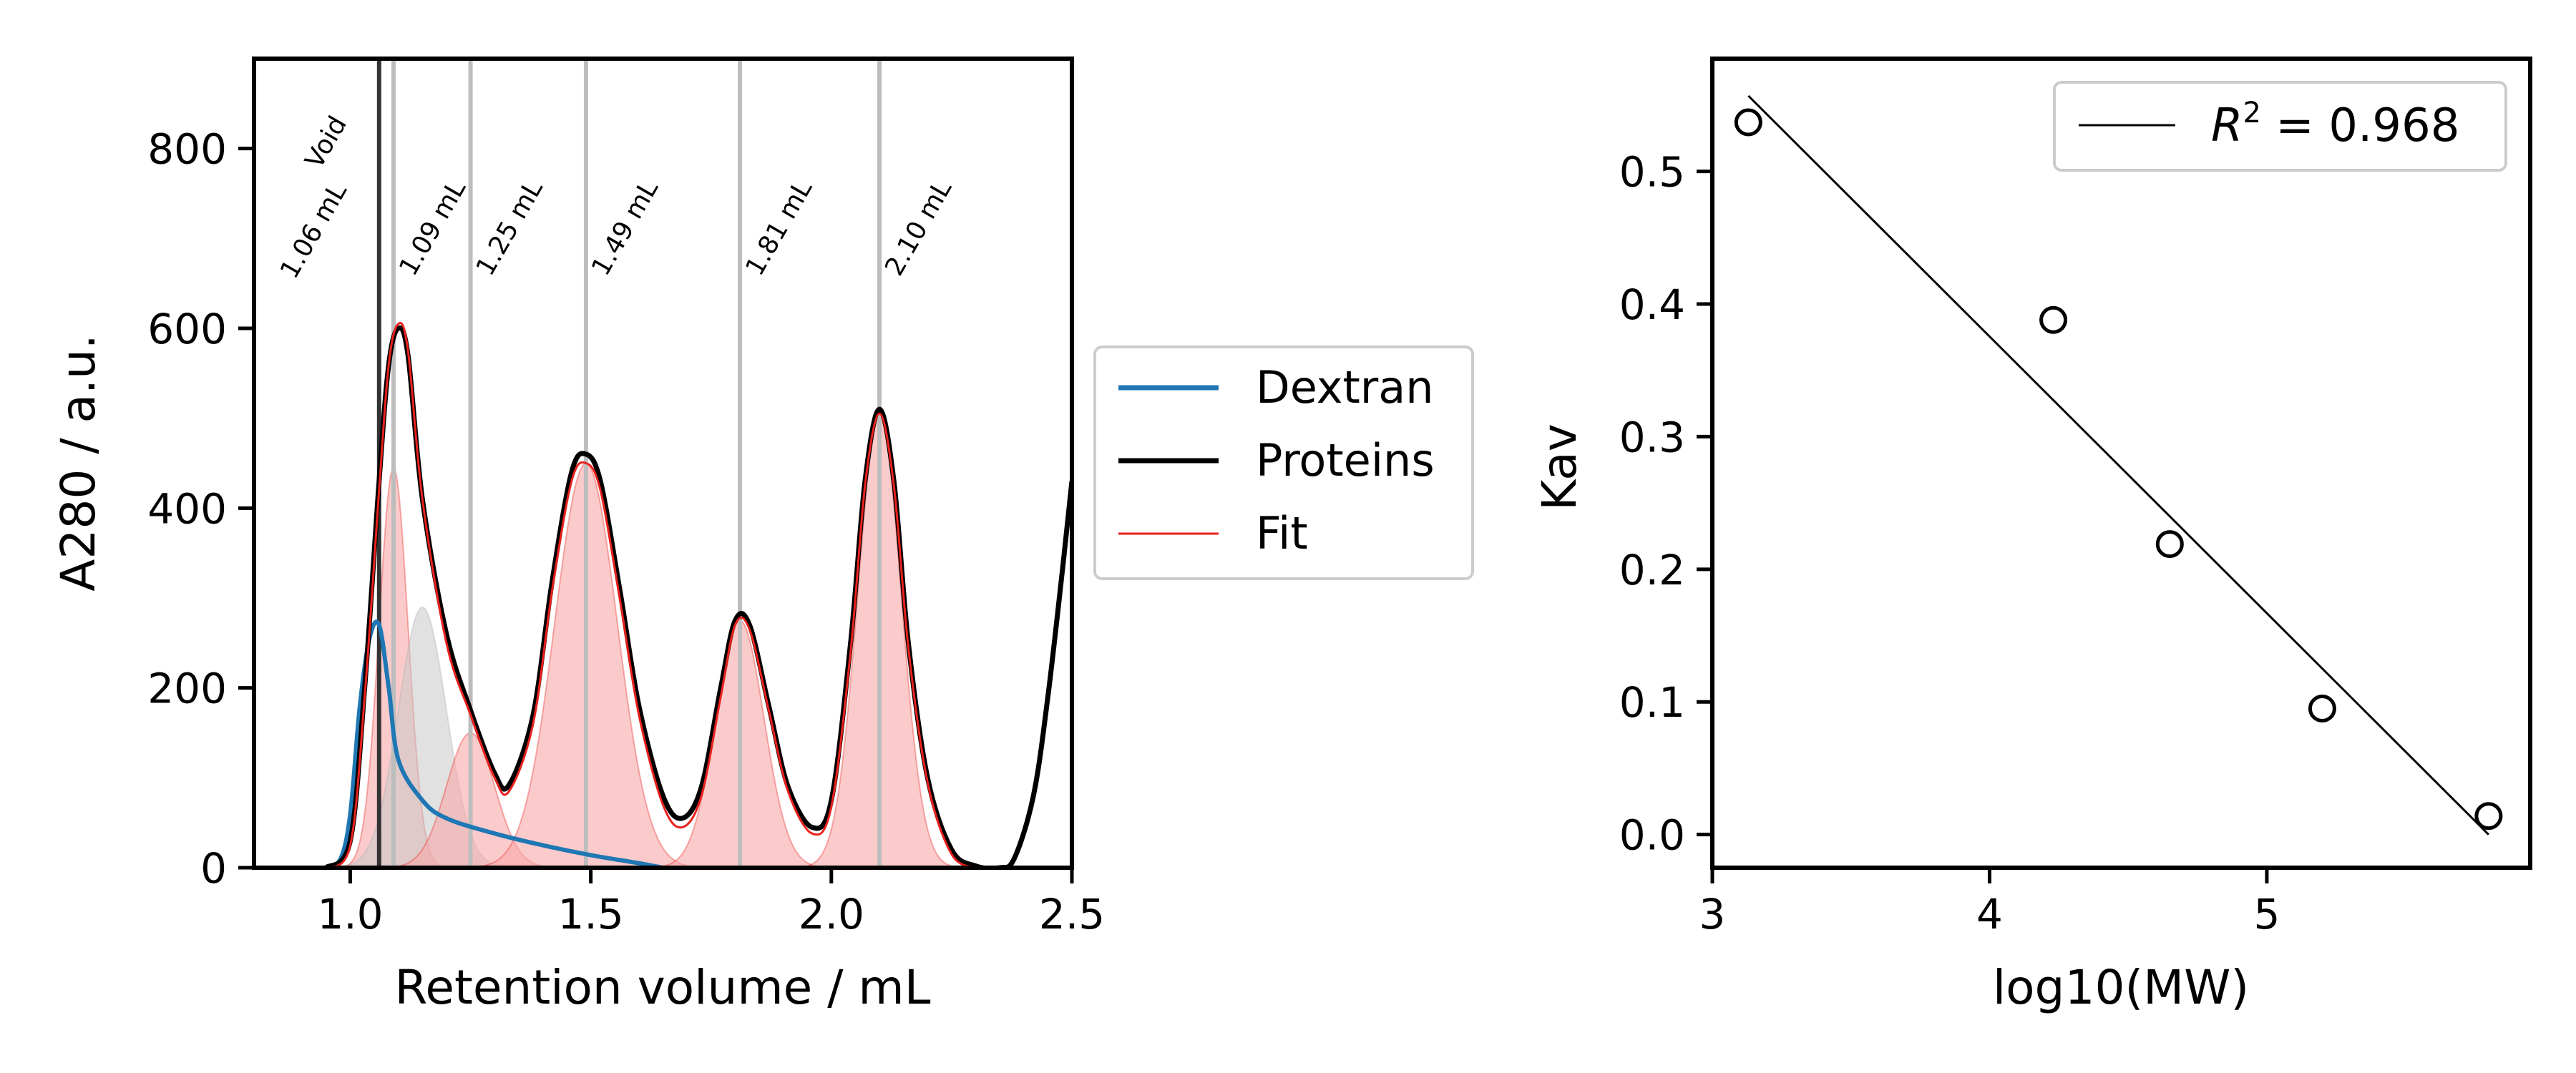 The width and height of the screenshot is (2576, 1073). I want to click on series-line-dextran, so click(495, 743).